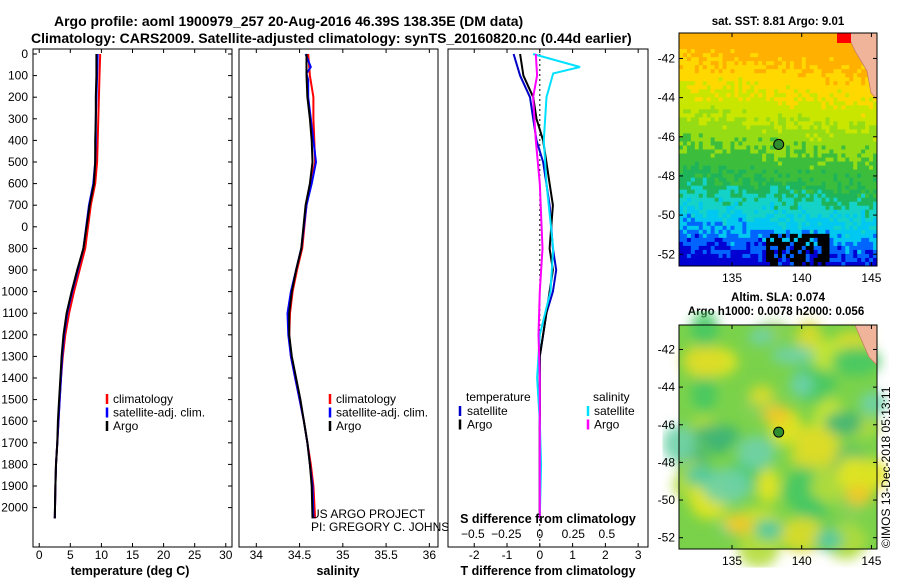  I want to click on legend-label: Argo, so click(607, 425).